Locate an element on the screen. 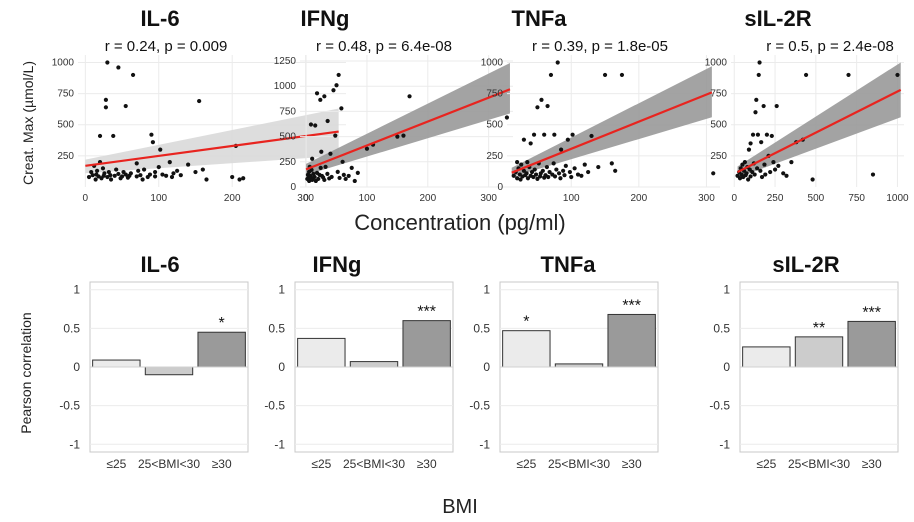  y-tick-label: 0.5 is located at coordinates (481, 328).